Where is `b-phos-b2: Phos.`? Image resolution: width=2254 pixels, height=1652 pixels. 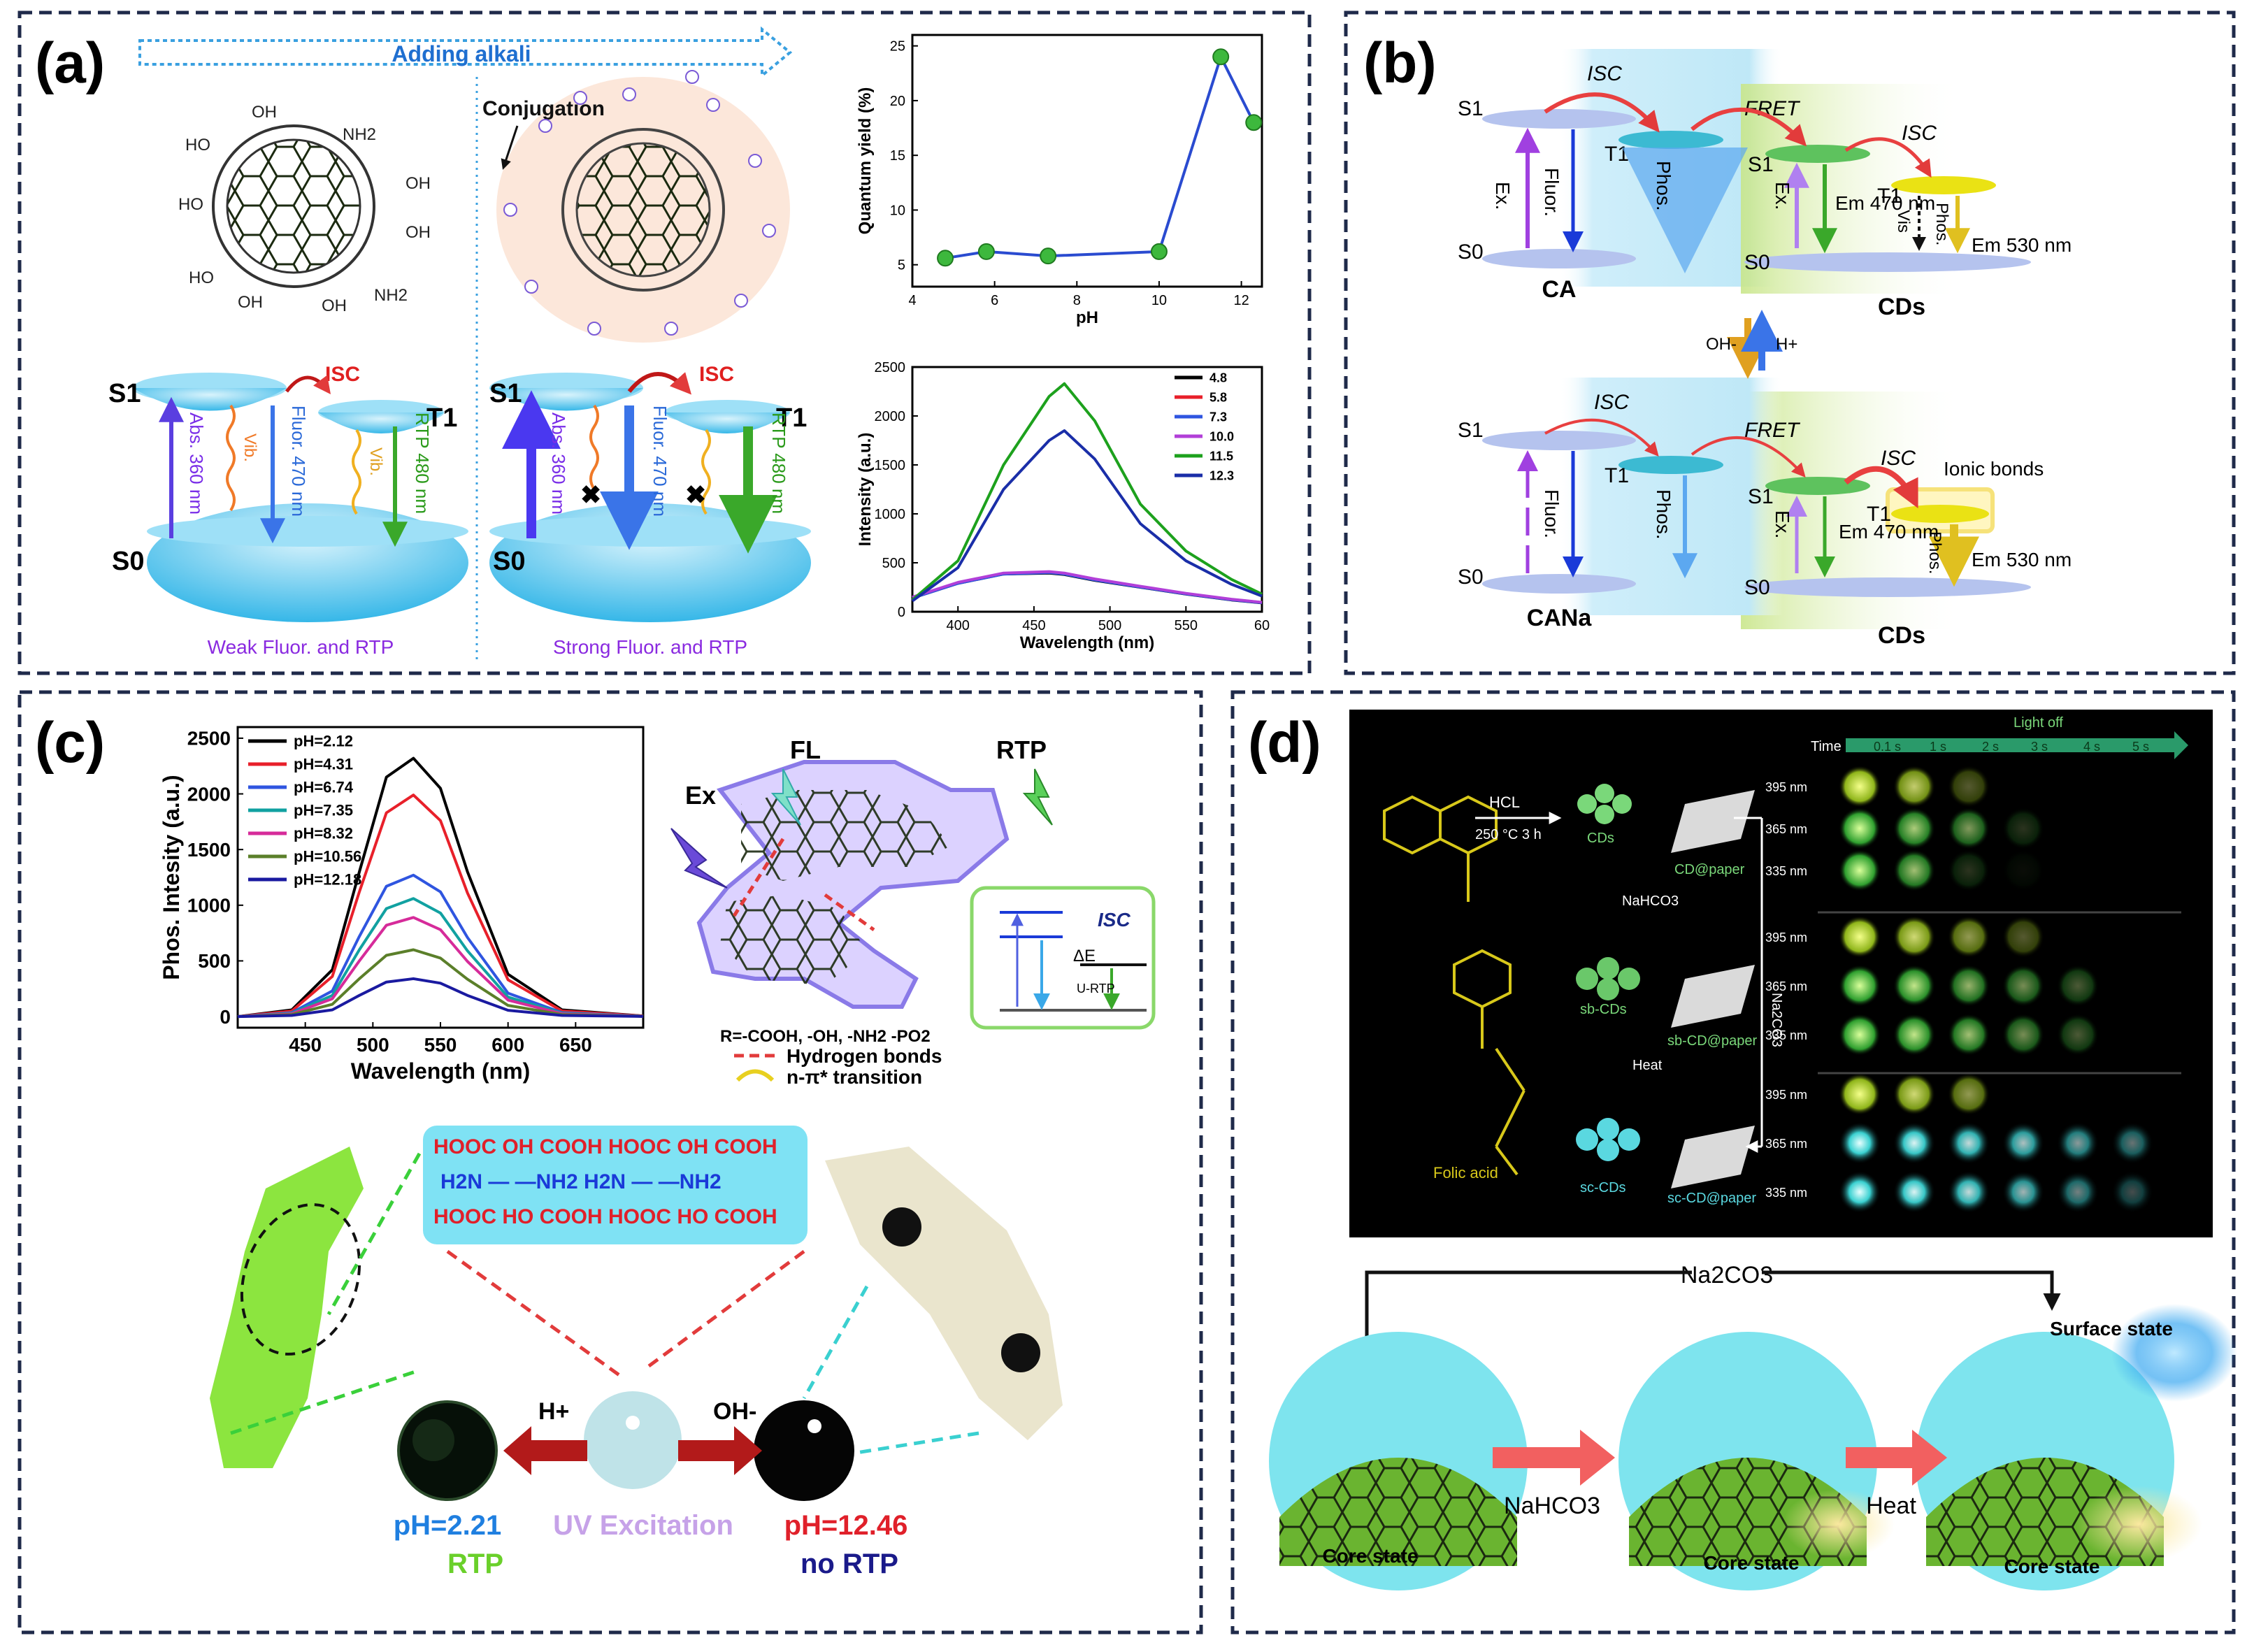 b-phos-b2: Phos. is located at coordinates (1934, 552).